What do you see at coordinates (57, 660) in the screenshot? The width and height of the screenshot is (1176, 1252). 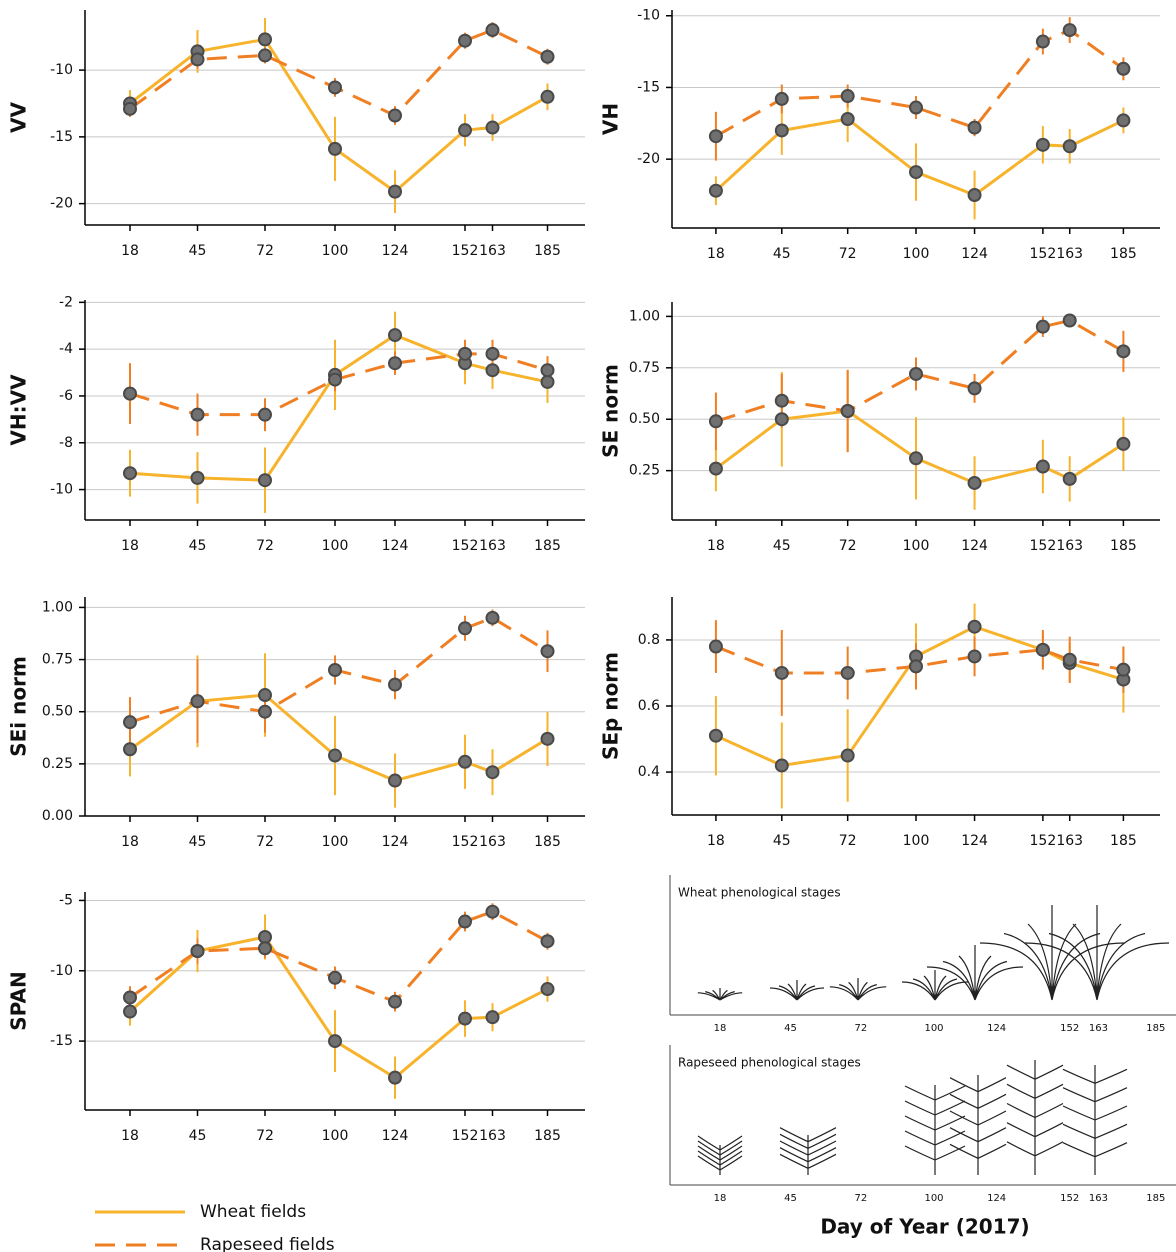 I see `y-tick-label: 0.75` at bounding box center [57, 660].